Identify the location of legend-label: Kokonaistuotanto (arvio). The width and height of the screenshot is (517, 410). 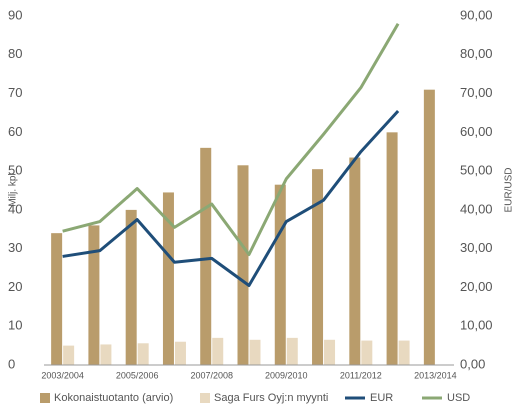
(113, 398).